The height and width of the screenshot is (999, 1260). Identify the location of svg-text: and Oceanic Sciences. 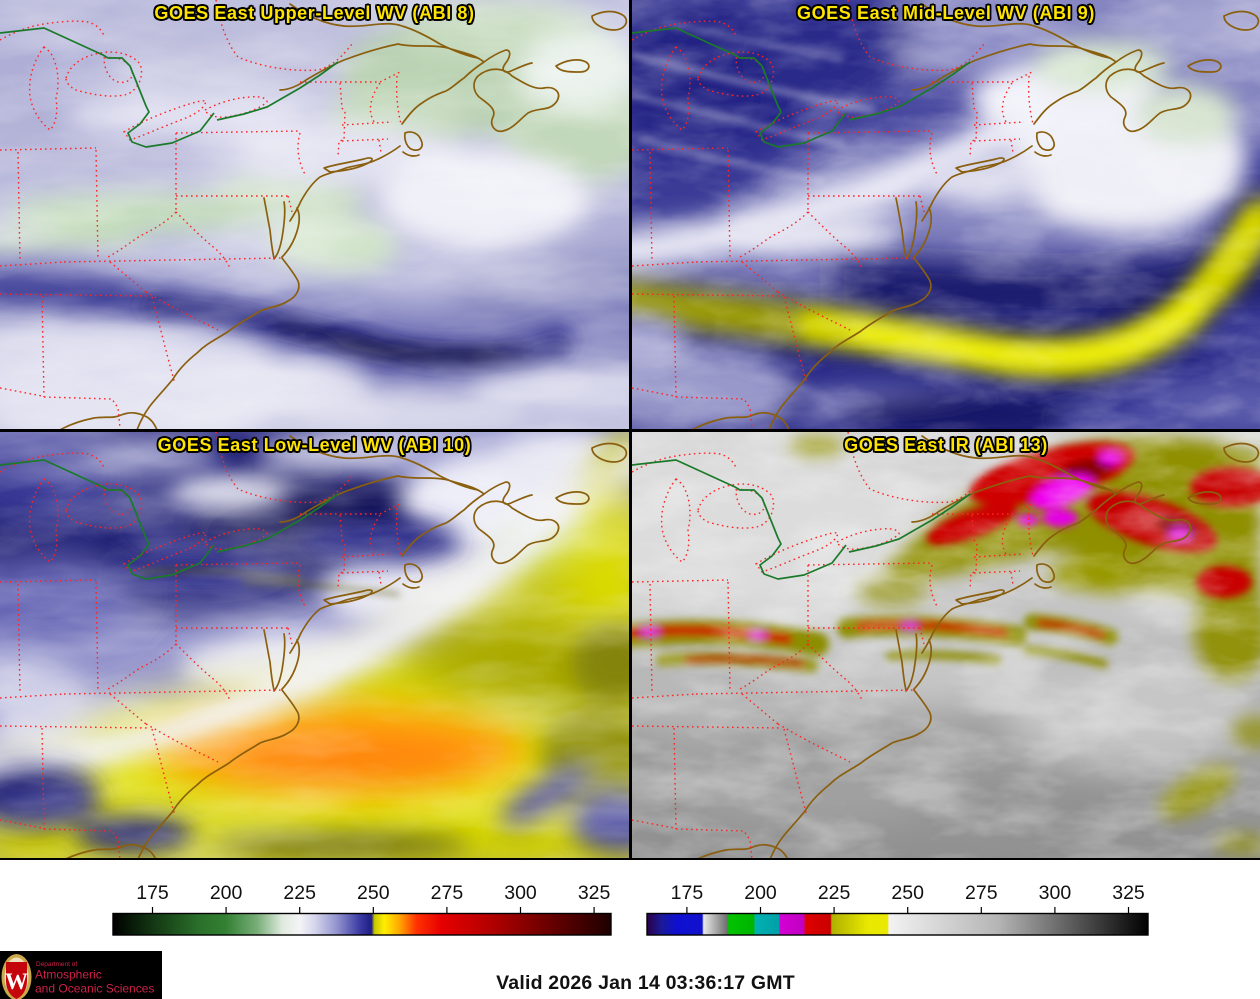
(94, 989).